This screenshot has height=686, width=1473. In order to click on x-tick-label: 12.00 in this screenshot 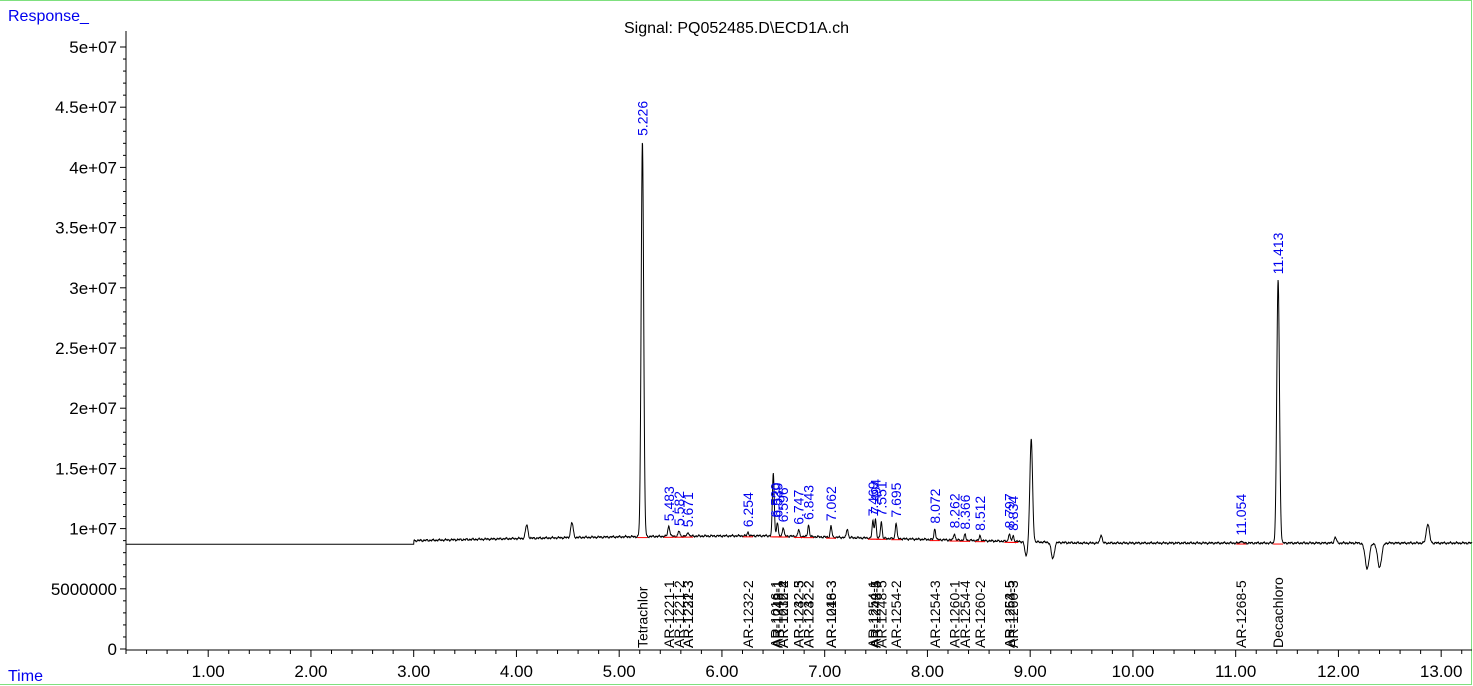, I will do `click(1338, 671)`.